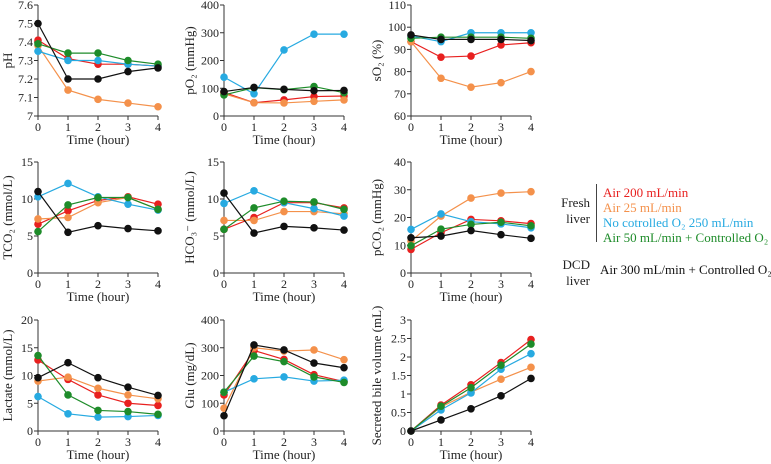  I want to click on y-axis-label: Lactate (mmol/L), so click(7, 375).